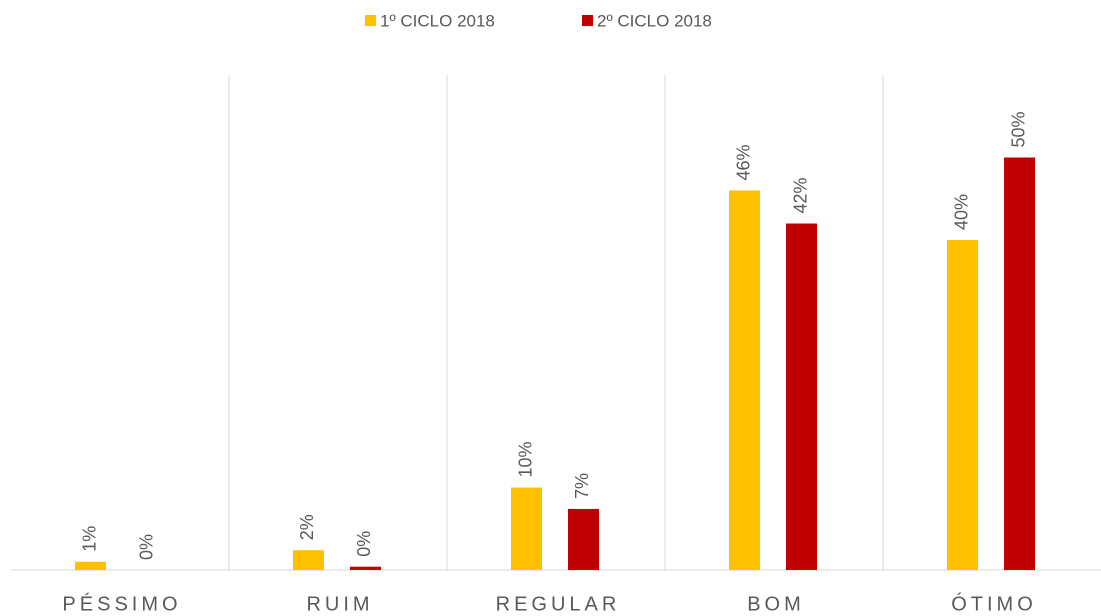 The height and width of the screenshot is (616, 1101). Describe the element at coordinates (525, 459) in the screenshot. I see `data-label: 10%` at that location.